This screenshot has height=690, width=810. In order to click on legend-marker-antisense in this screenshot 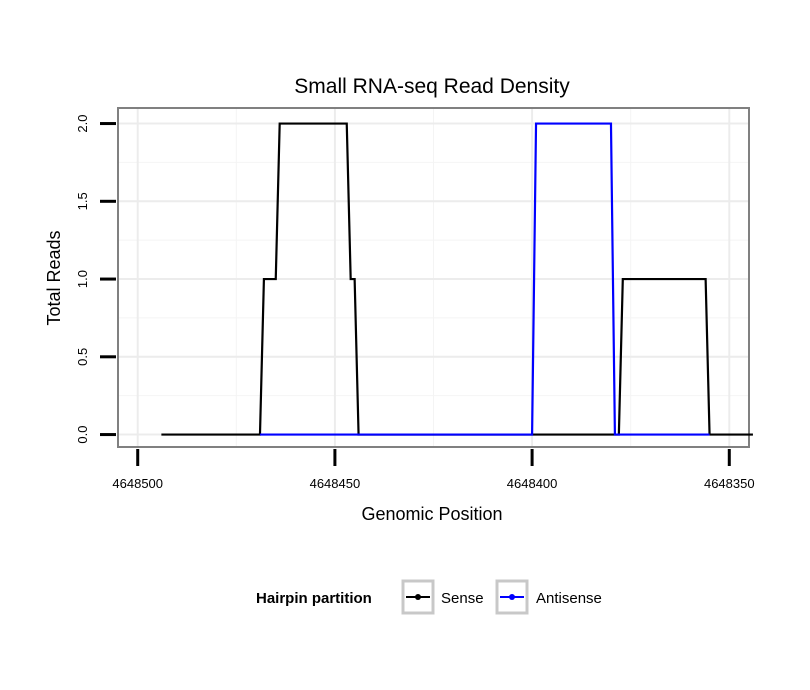, I will do `click(512, 597)`.